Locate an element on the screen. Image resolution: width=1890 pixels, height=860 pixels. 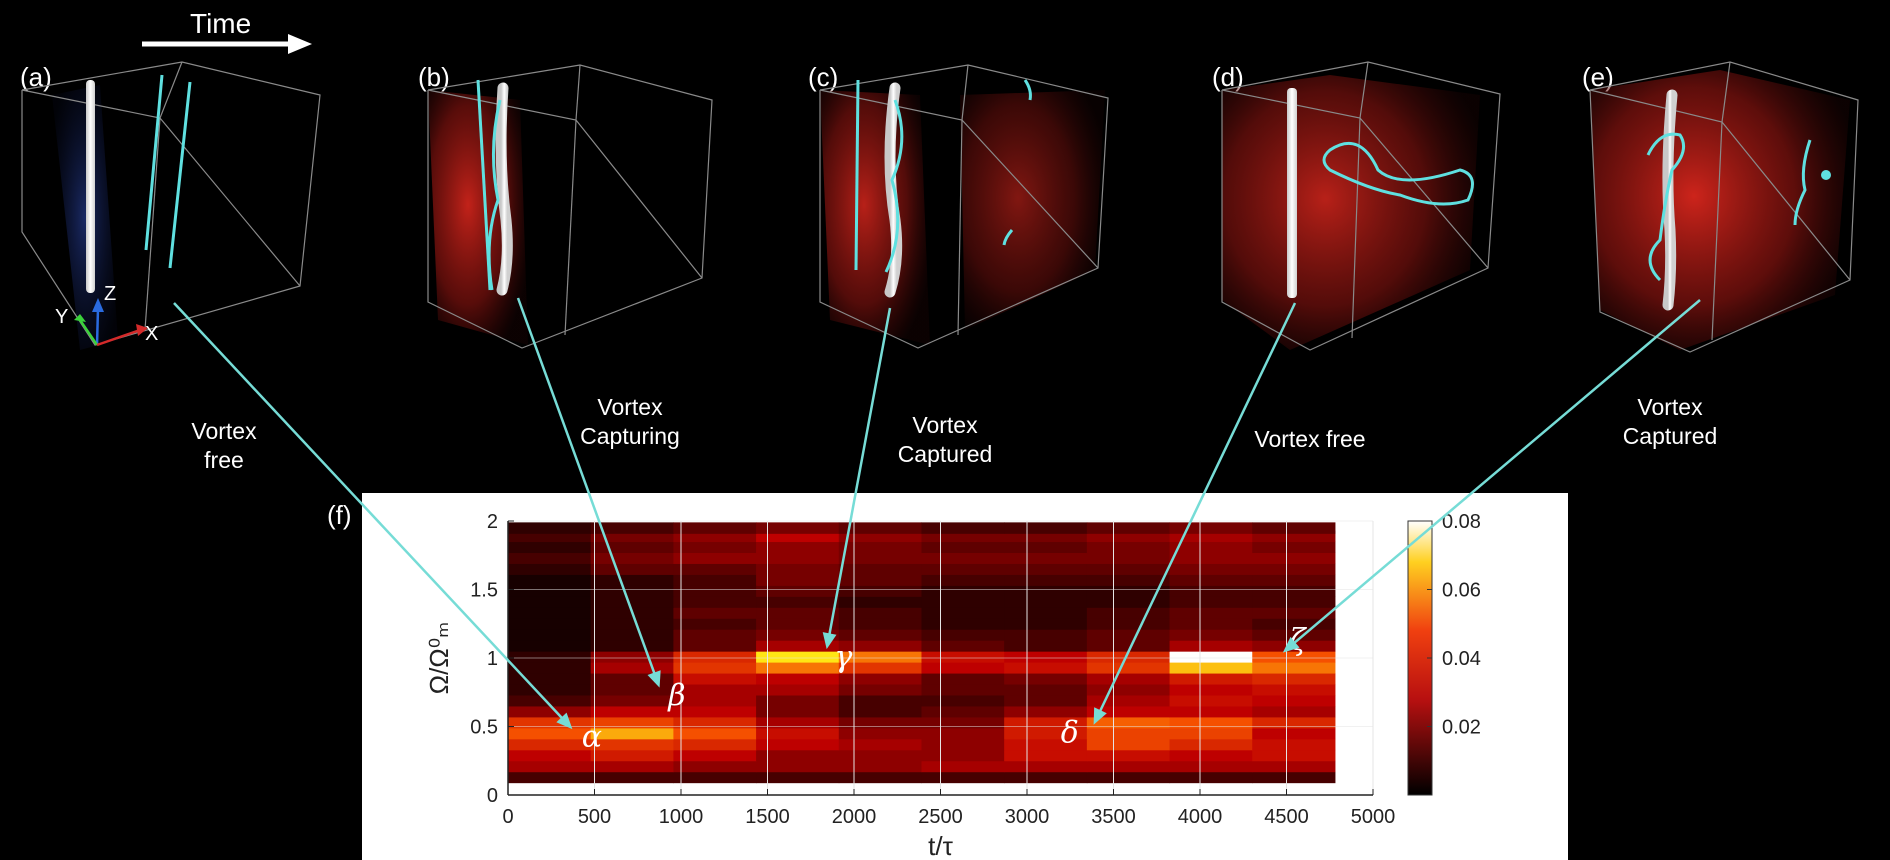
vortex-line-c3 is located at coordinates (1027, 90).